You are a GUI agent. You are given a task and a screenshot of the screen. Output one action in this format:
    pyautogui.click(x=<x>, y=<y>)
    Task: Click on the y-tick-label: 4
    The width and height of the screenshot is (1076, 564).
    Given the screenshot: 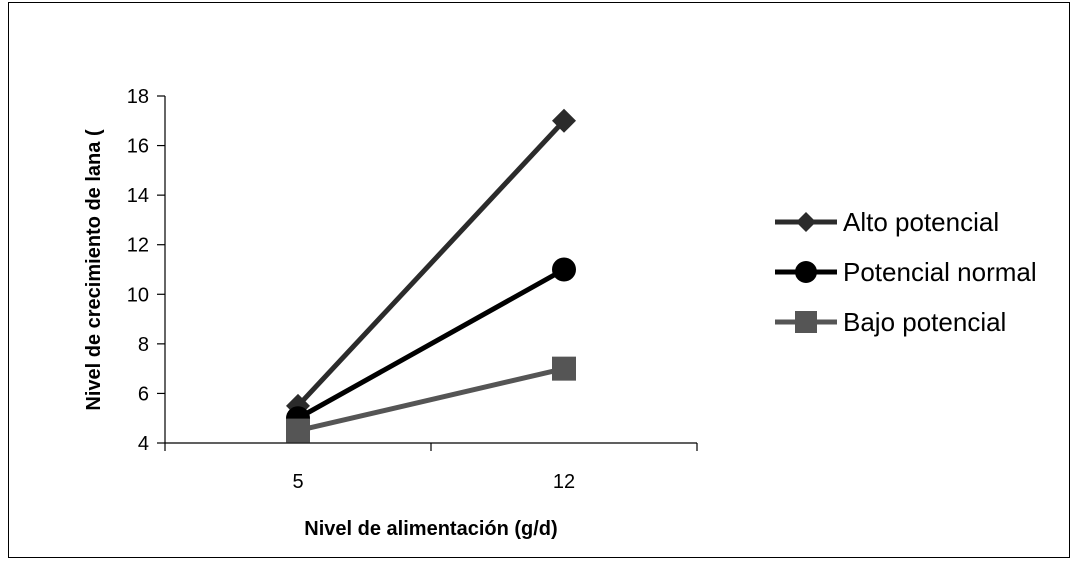 What is the action you would take?
    pyautogui.click(x=143, y=444)
    